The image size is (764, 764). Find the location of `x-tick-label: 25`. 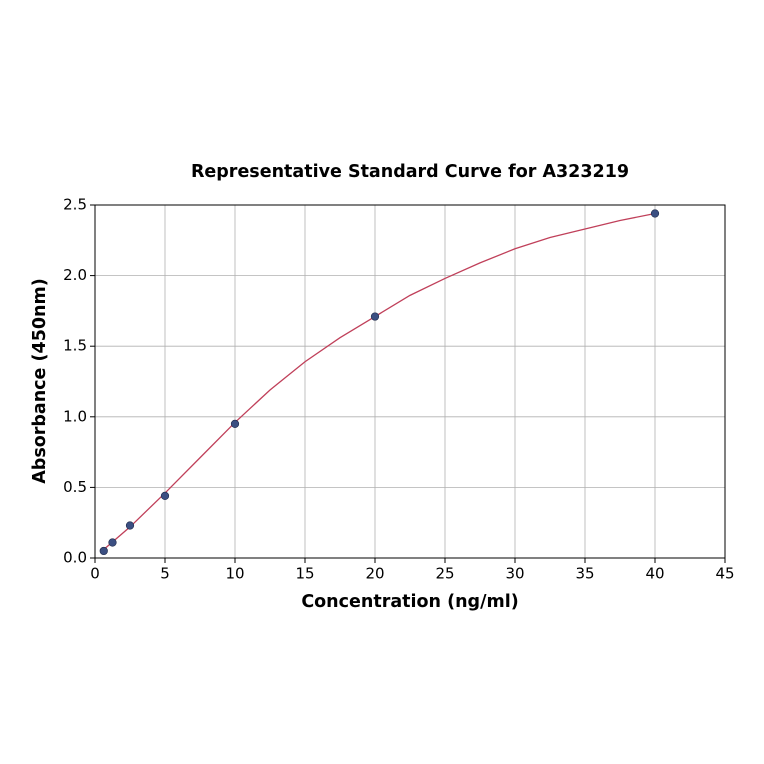

x-tick-label: 25 is located at coordinates (444, 574).